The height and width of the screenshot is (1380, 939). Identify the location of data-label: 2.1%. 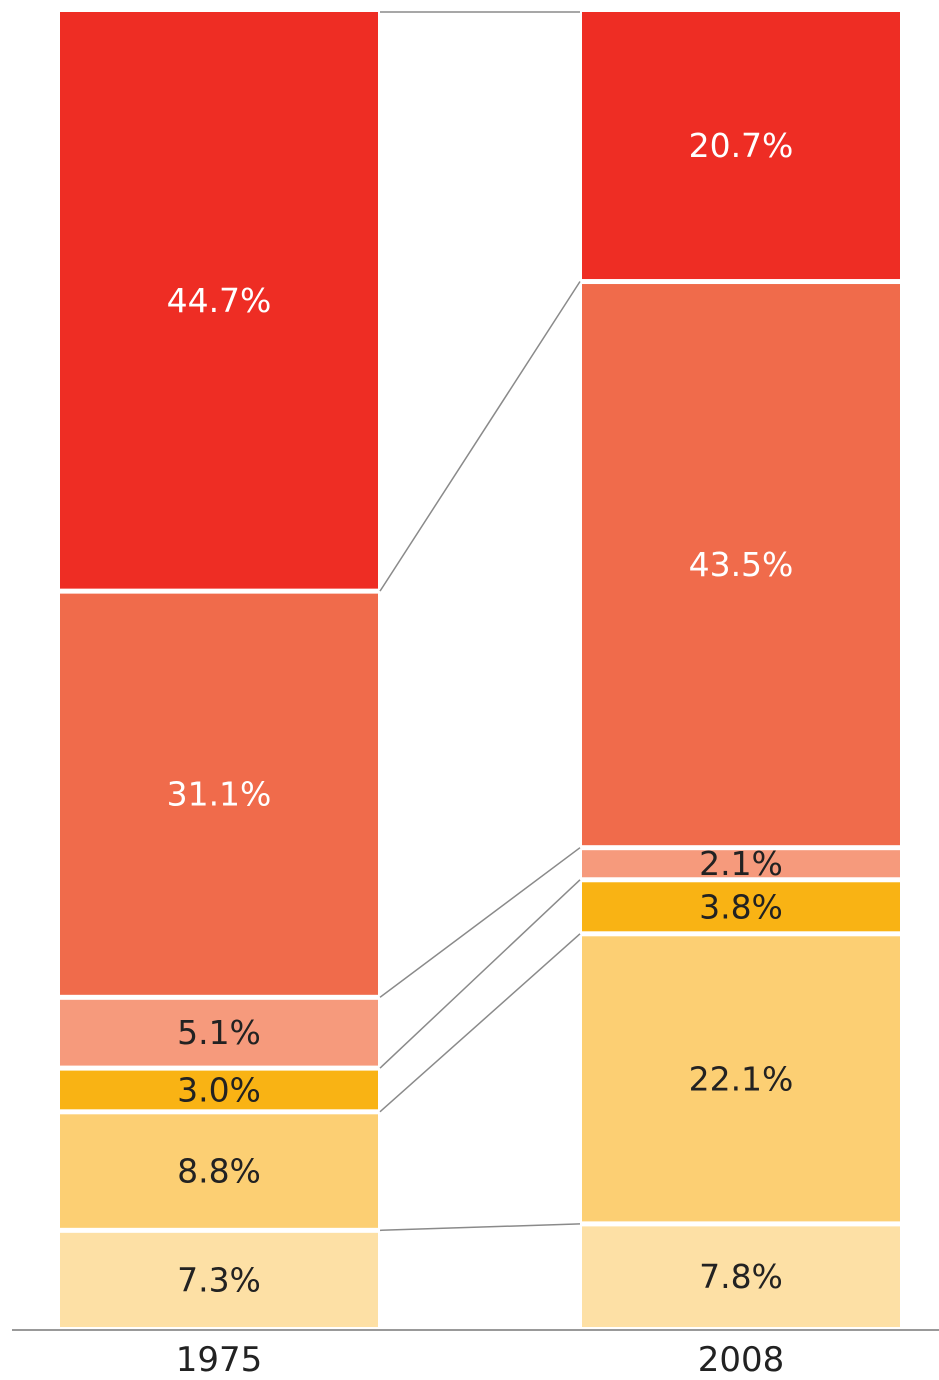
(741, 863).